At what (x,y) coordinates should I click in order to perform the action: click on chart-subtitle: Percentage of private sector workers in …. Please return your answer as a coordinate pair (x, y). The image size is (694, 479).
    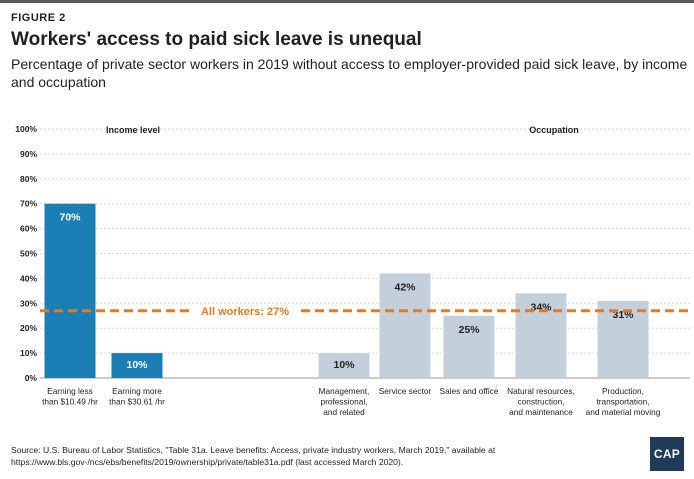
    Looking at the image, I should click on (349, 73).